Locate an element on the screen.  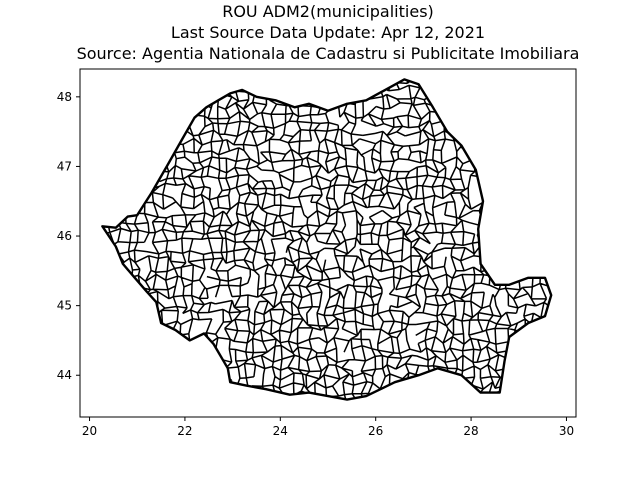
title-line-1: ROU ADM2(municipalities) is located at coordinates (328, 11).